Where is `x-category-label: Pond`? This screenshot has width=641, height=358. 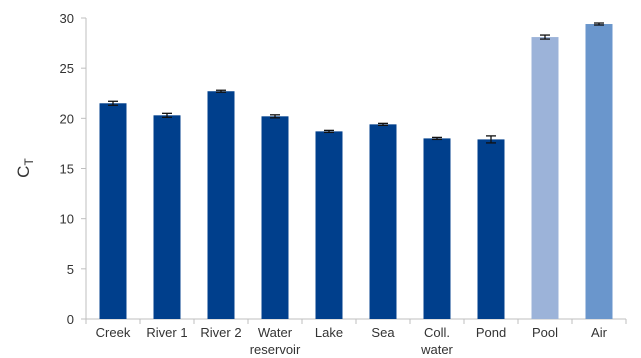
x-category-label: Pond is located at coordinates (491, 332).